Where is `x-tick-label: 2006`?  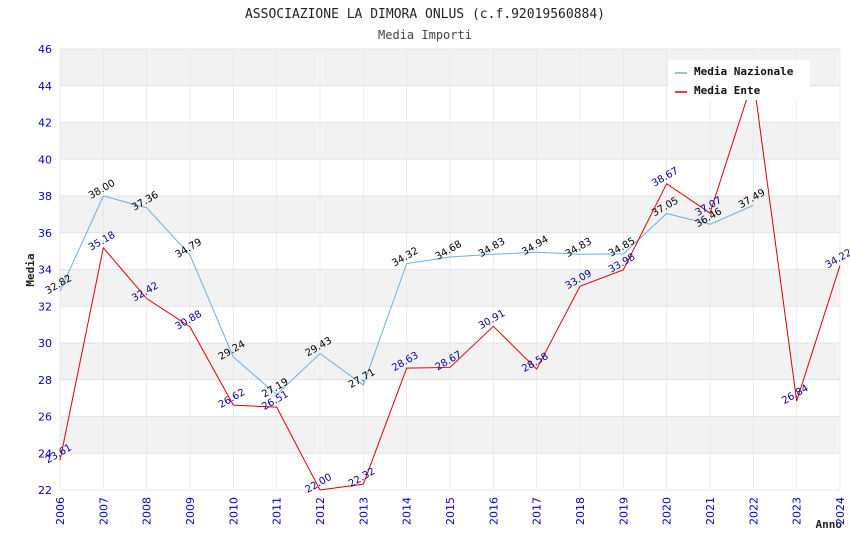 x-tick-label: 2006 is located at coordinates (60, 511).